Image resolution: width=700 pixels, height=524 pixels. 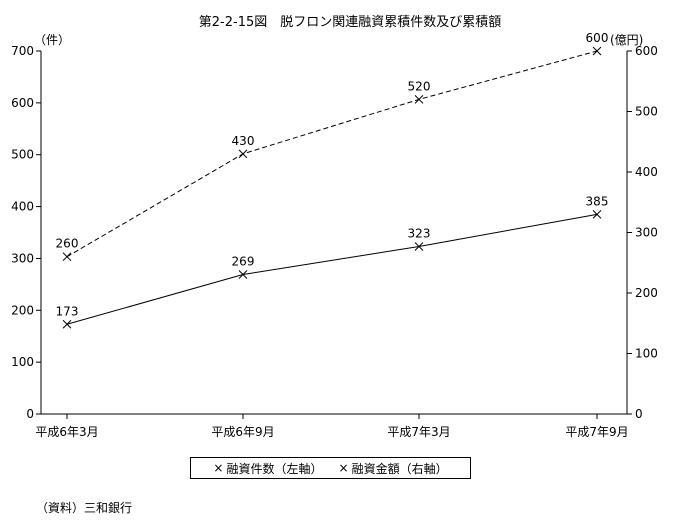 What do you see at coordinates (343, 468) in the screenshot?
I see `legend-marker-amount: ×` at bounding box center [343, 468].